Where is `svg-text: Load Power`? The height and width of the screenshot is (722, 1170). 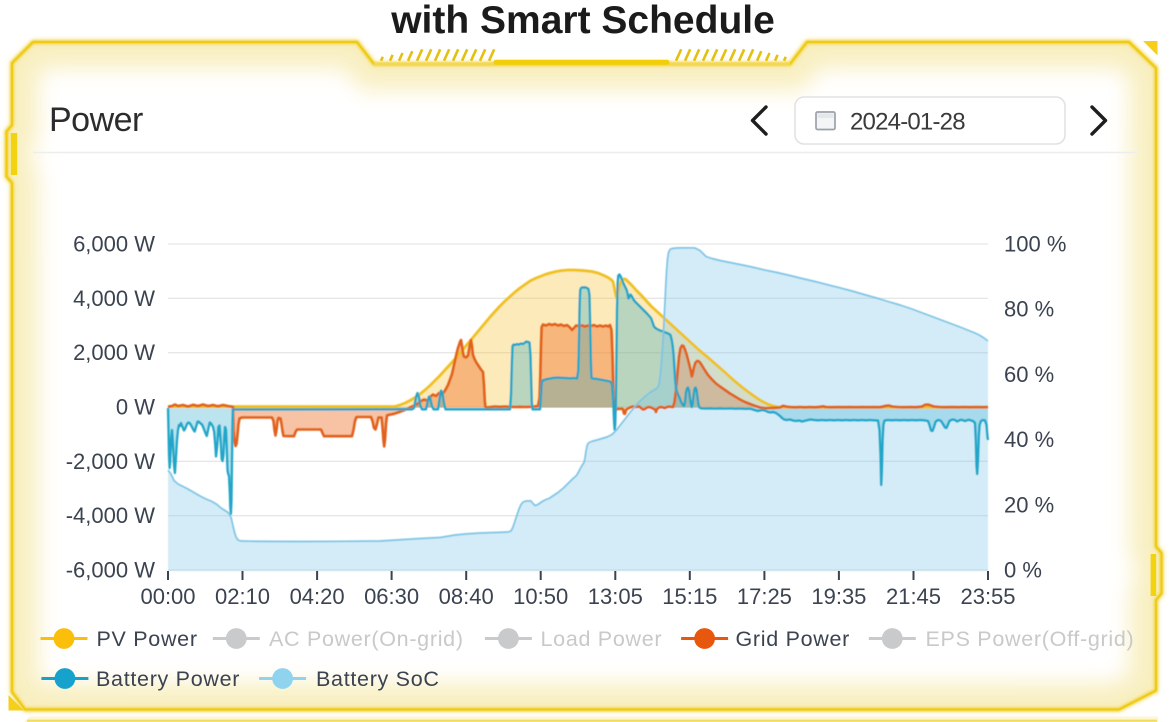
svg-text: Load Power is located at coordinates (602, 639).